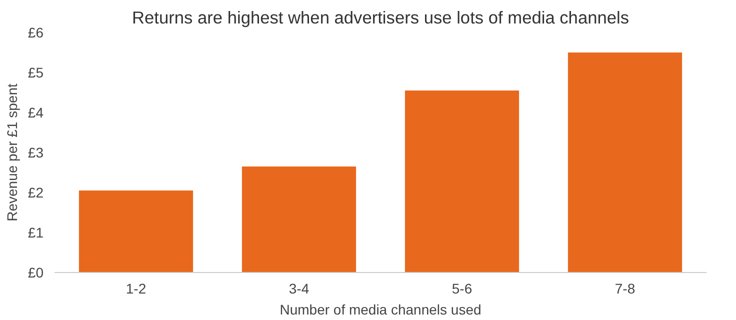 This screenshot has width=736, height=320. I want to click on x-tick-label: 7-8, so click(625, 288).